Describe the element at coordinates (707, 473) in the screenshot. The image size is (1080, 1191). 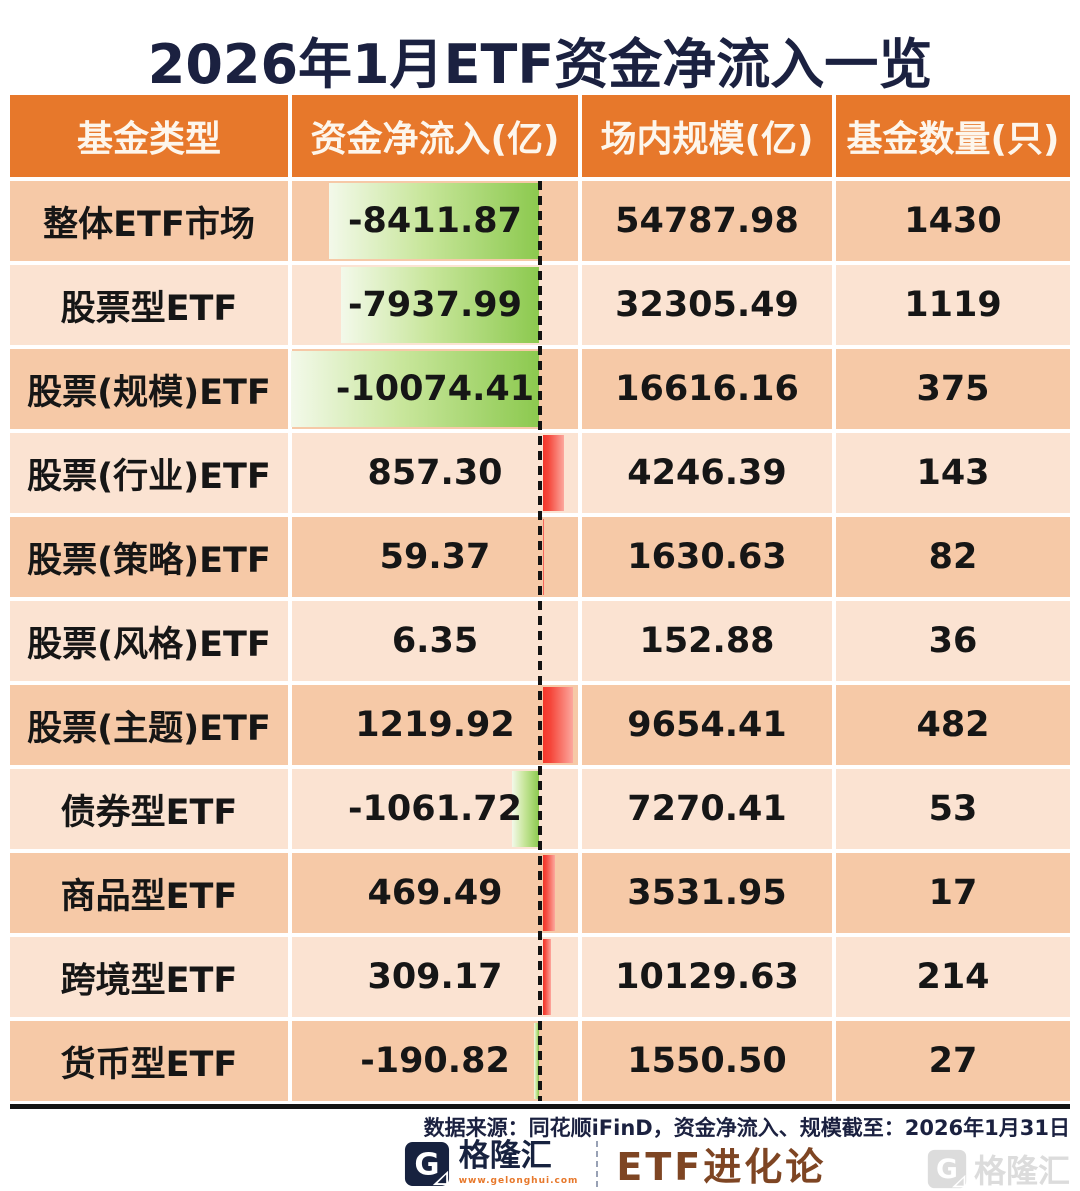
I see `market-scale-cell: 4246.39` at that location.